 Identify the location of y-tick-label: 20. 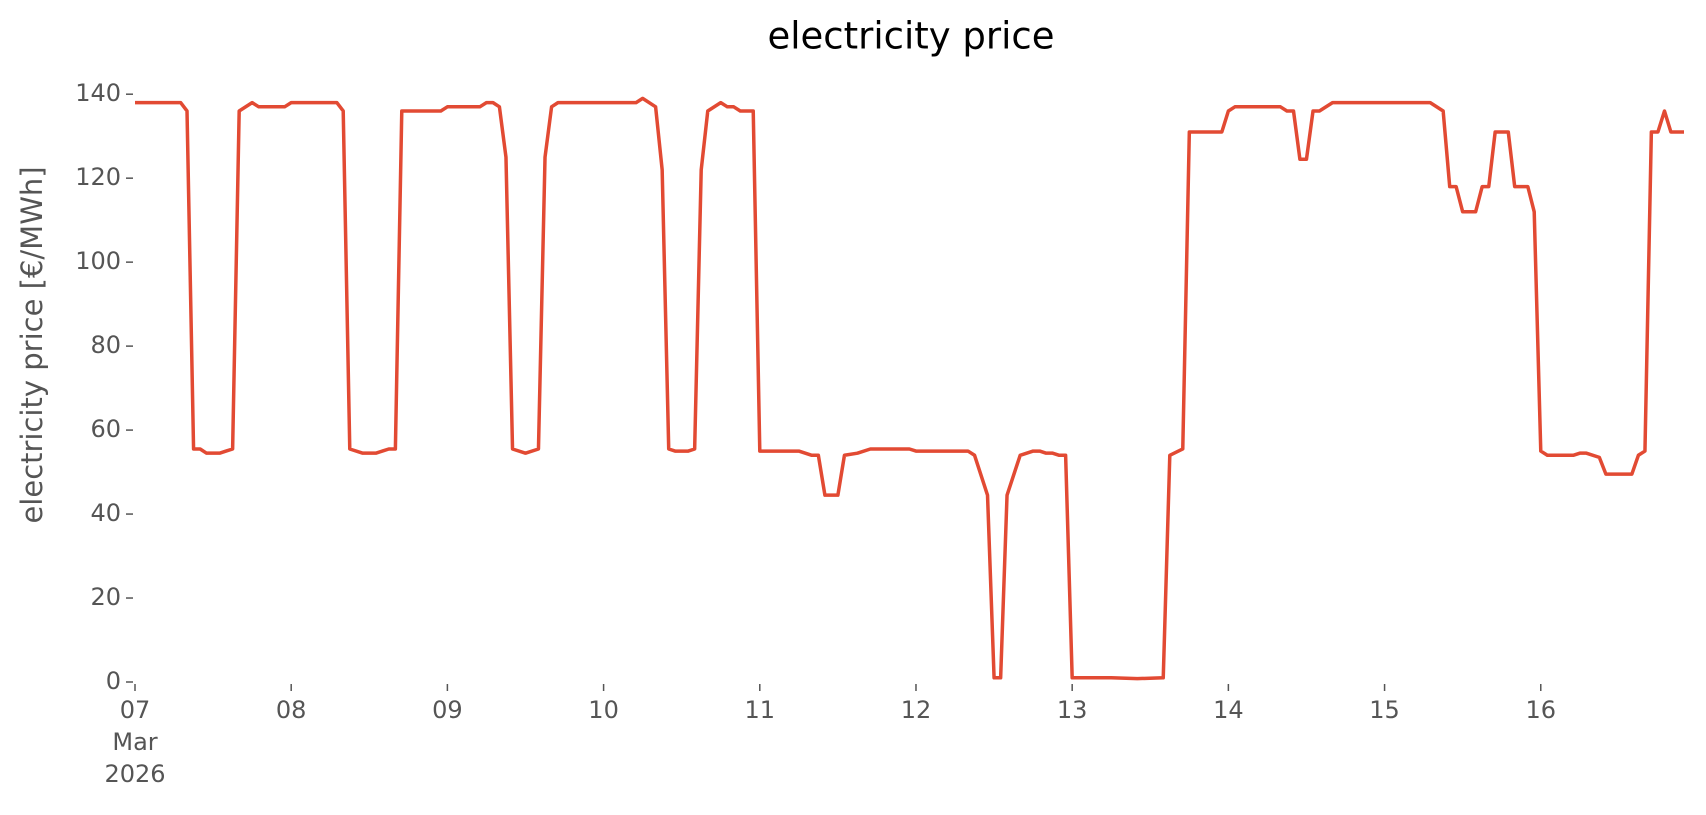
(105, 597).